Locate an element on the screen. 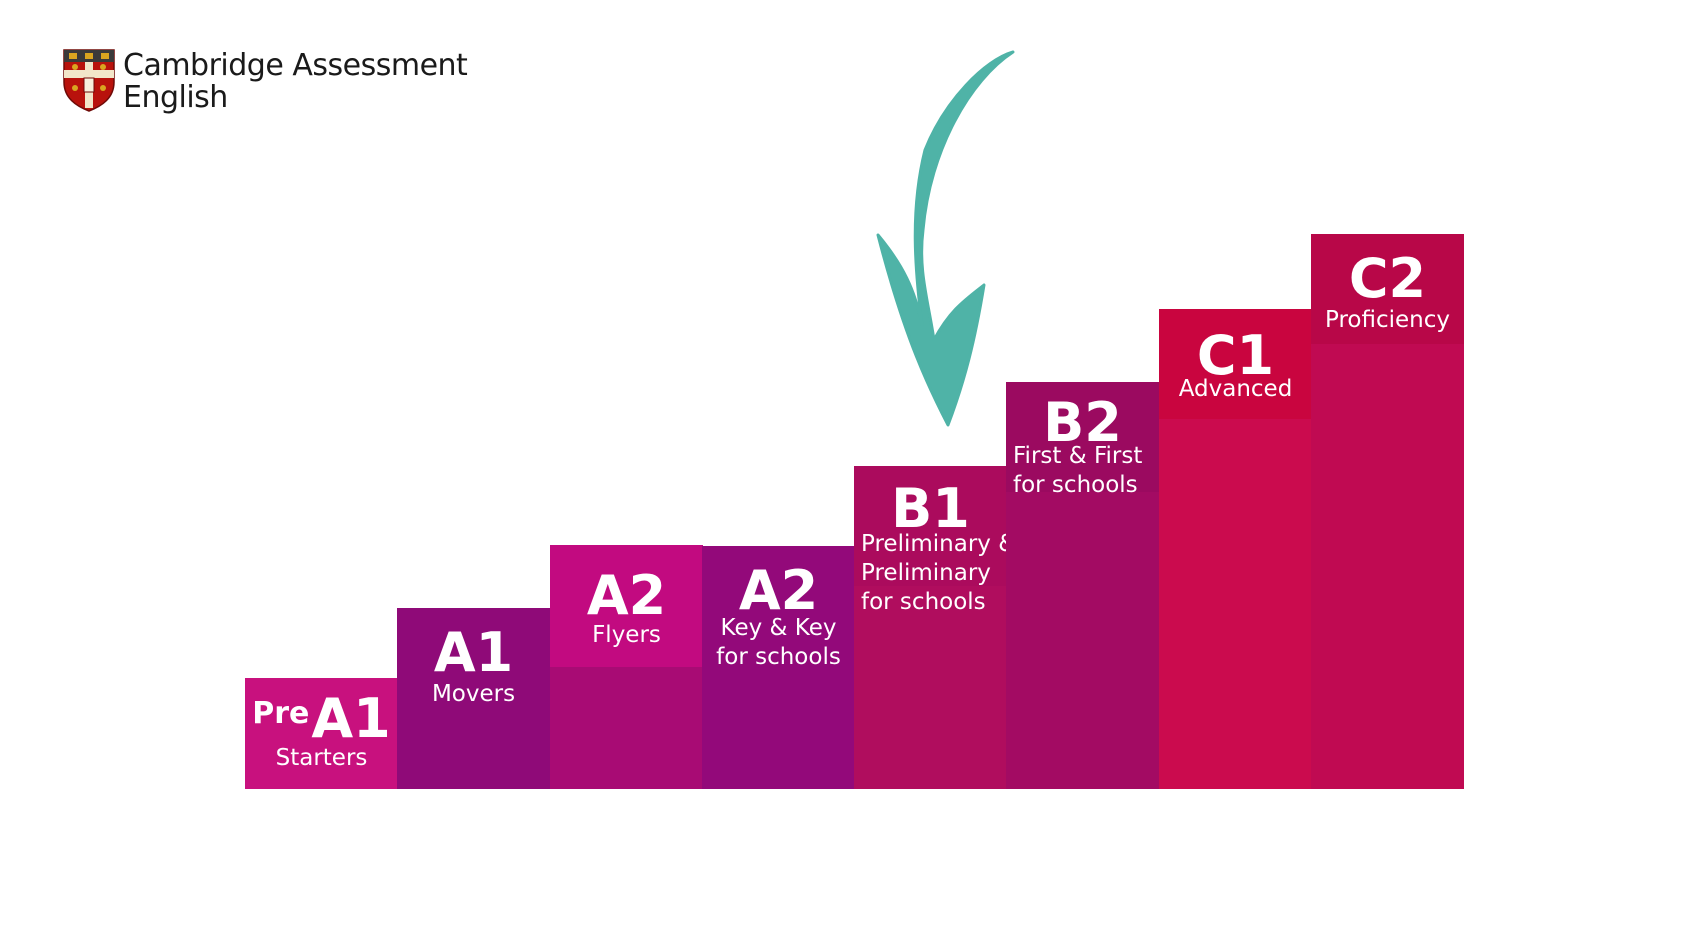 Image resolution: width=1692 pixels, height=951 pixels. level-exam-name-line: Proficiency is located at coordinates (1387, 320).